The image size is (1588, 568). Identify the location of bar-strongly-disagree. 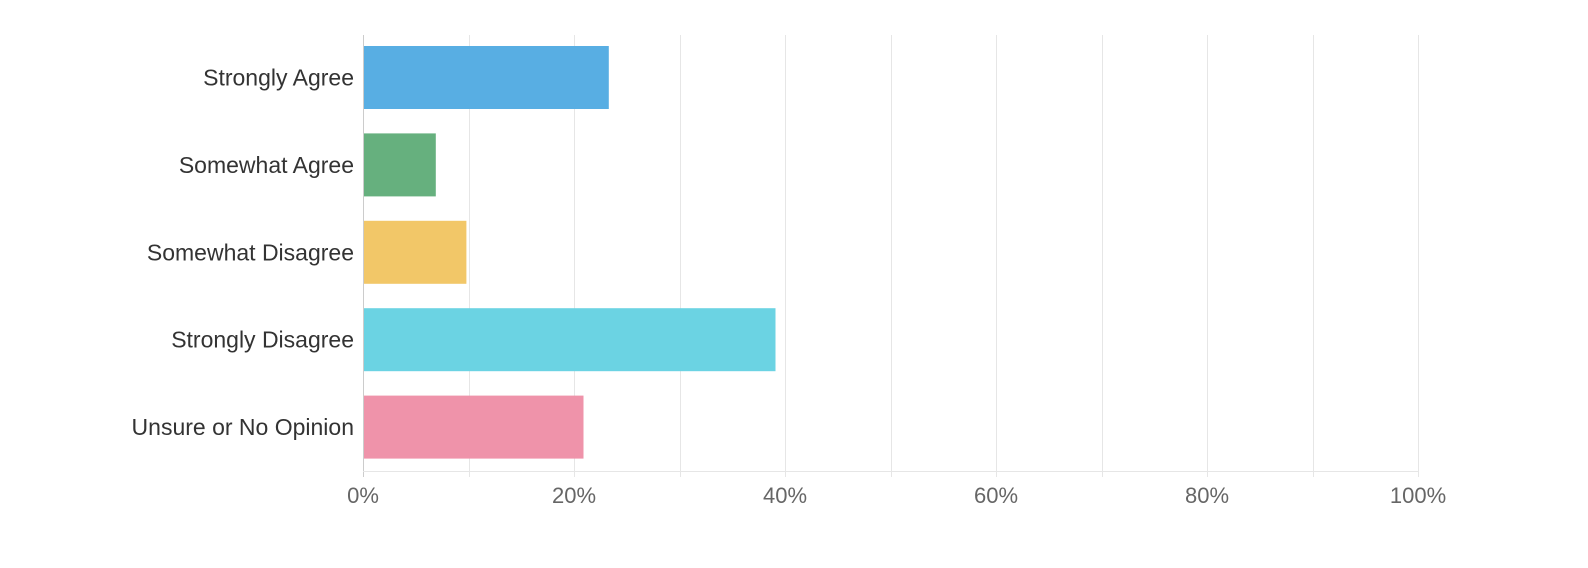
(569, 340).